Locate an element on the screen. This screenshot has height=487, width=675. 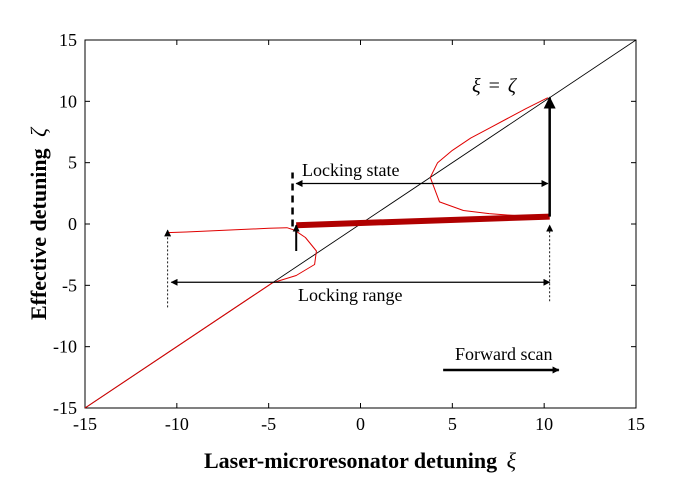
x-tick-label: 5 is located at coordinates (452, 424).